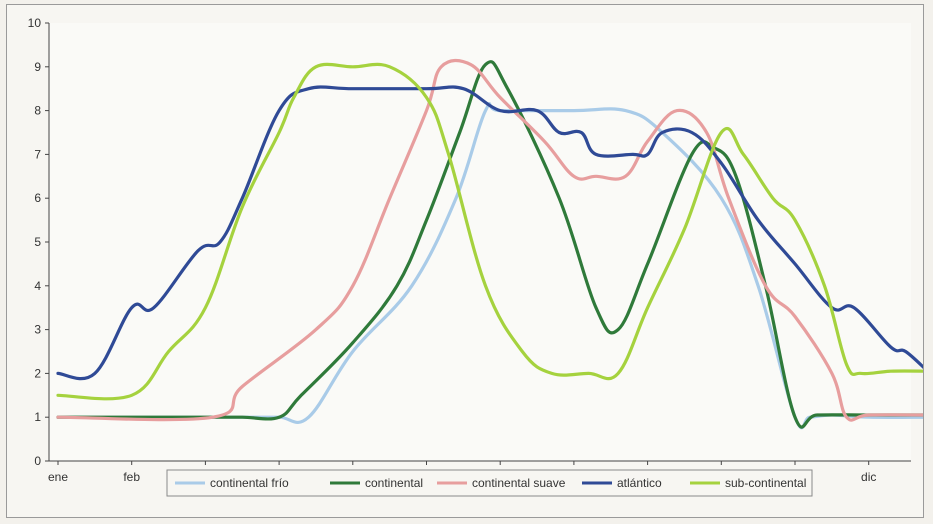 Image resolution: width=933 pixels, height=524 pixels. I want to click on y-tick-label: 2, so click(37, 373).